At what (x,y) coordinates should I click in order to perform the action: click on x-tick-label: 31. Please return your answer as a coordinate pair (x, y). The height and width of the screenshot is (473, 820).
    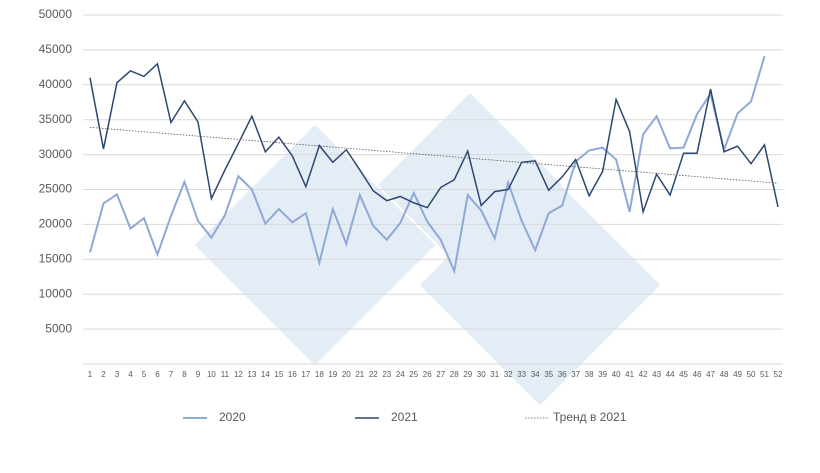
    Looking at the image, I should click on (494, 374).